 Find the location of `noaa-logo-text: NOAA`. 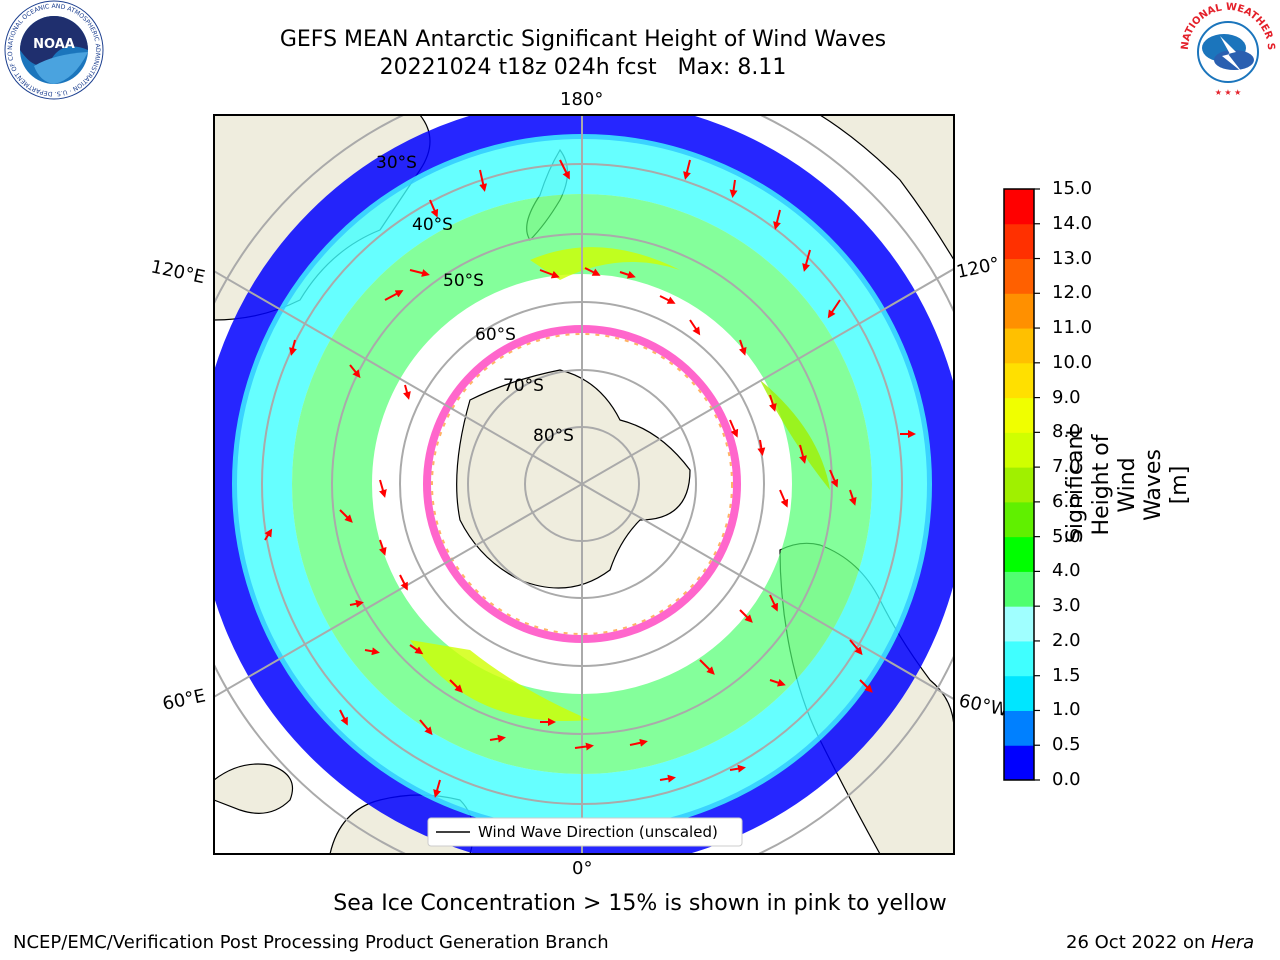

noaa-logo-text: NOAA is located at coordinates (54, 44).